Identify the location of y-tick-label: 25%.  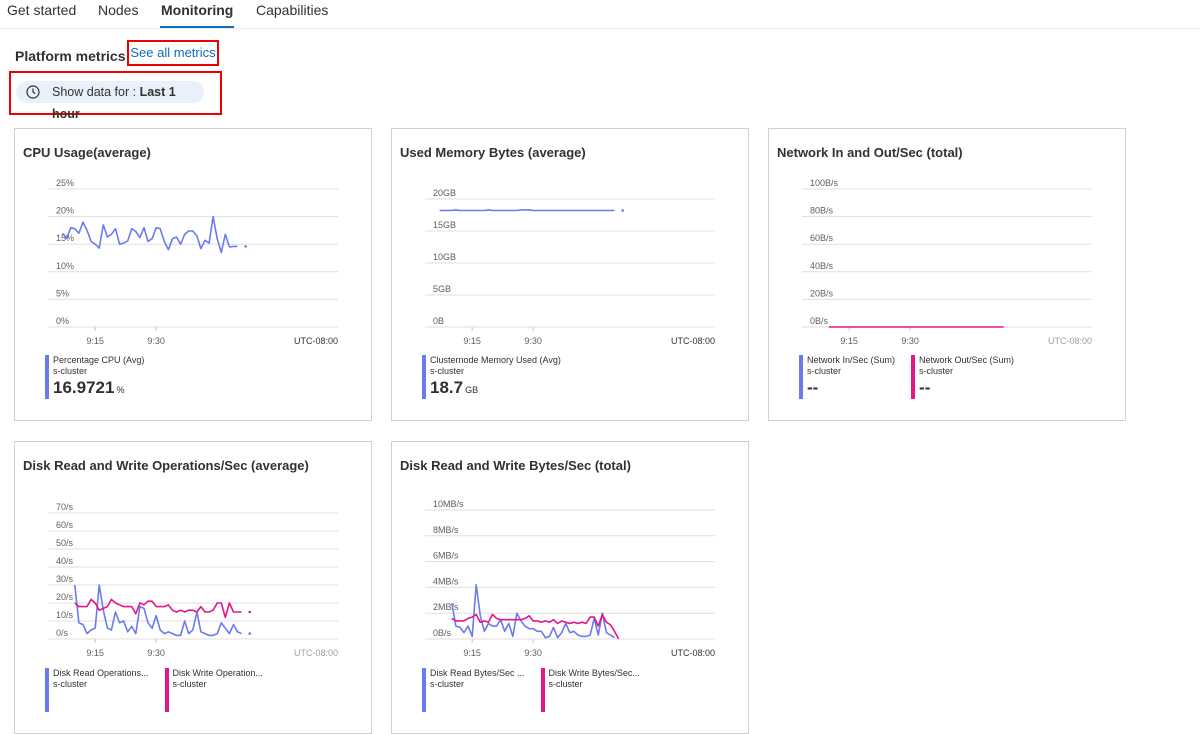
(65, 183).